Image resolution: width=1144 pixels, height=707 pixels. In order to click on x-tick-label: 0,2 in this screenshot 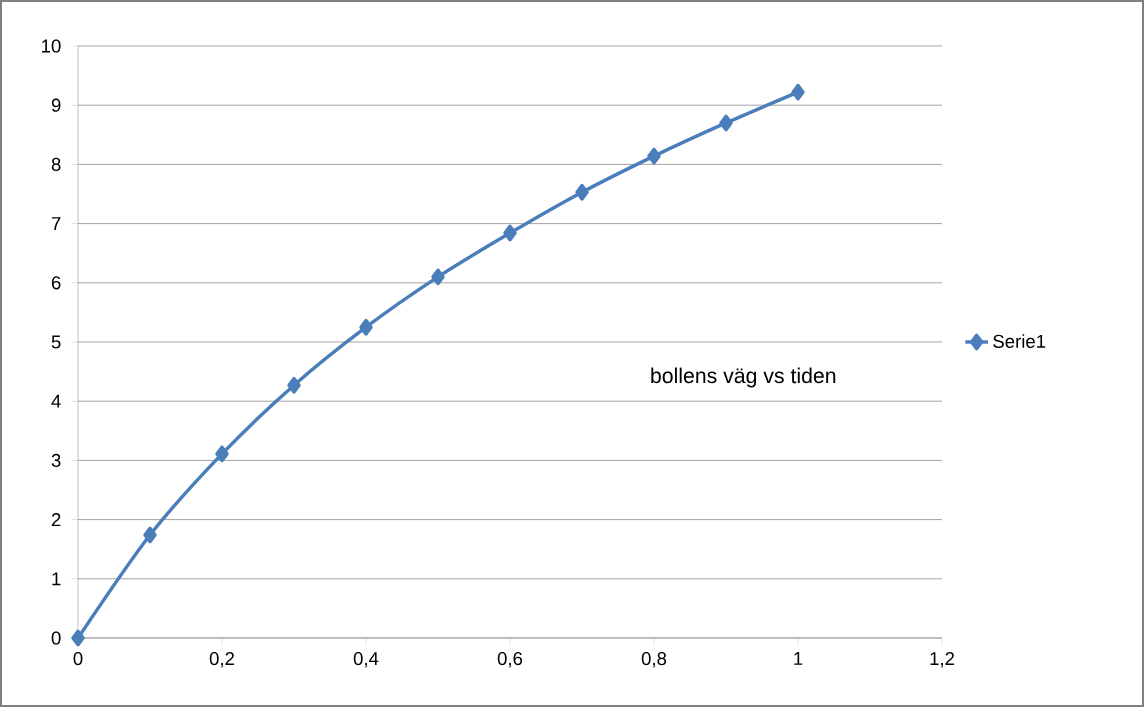, I will do `click(221, 660)`.